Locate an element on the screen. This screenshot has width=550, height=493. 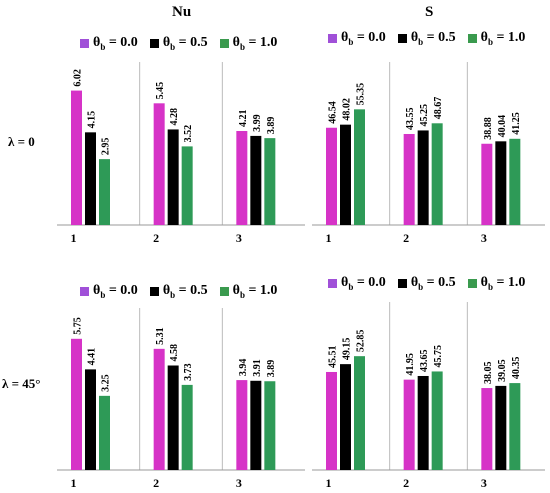
data-label: 4.28 is located at coordinates (174, 117).